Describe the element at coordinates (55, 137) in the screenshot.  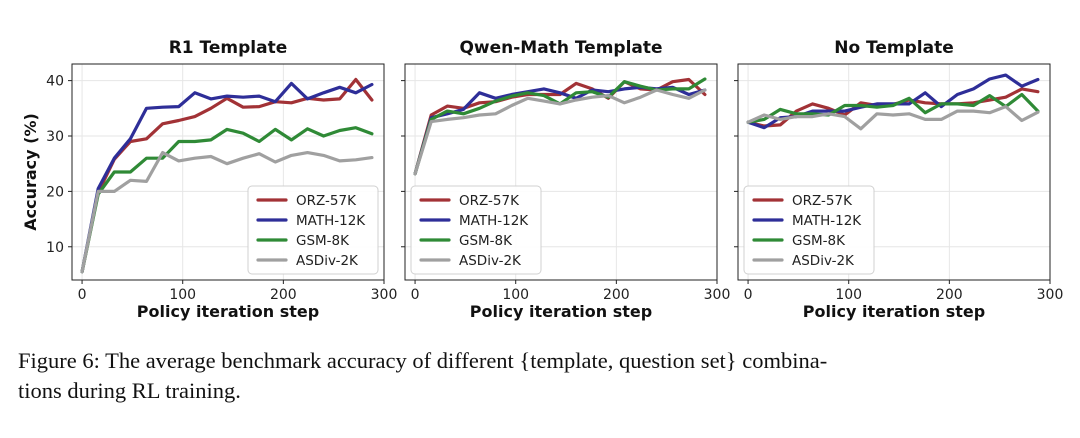
I see `y-tick-label: 30` at that location.